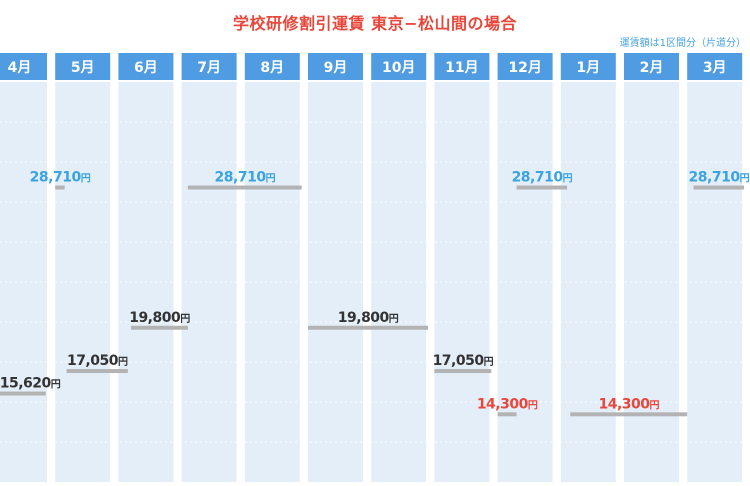 This screenshot has width=750, height=486. What do you see at coordinates (375, 23) in the screenshot?
I see `chart-title: 学校研修割引運賃 東京−松山間の場合` at bounding box center [375, 23].